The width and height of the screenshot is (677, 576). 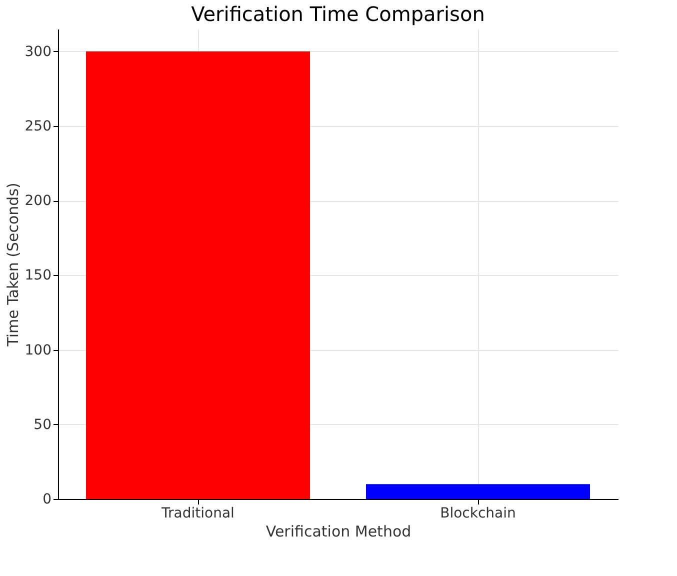 I want to click on y-tick-label: 250, so click(x=38, y=126).